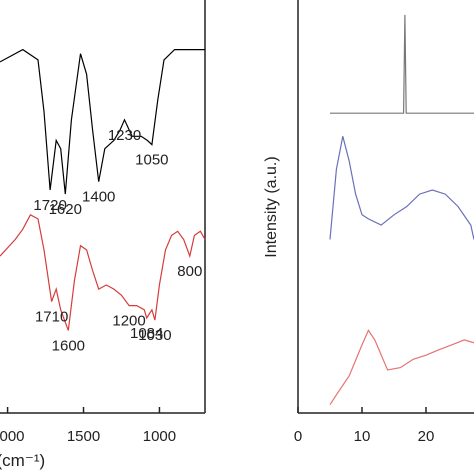 The height and width of the screenshot is (474, 474). I want to click on peak-label: 1050, so click(151, 160).